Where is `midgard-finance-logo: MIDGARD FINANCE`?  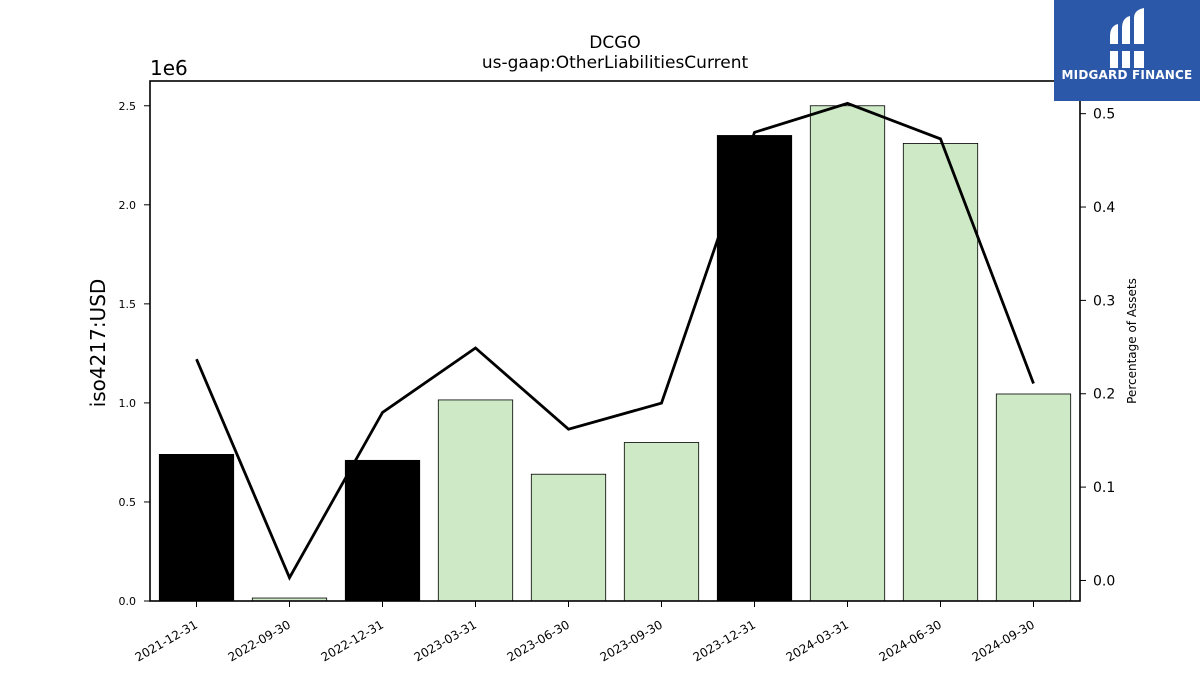 midgard-finance-logo: MIDGARD FINANCE is located at coordinates (1127, 50).